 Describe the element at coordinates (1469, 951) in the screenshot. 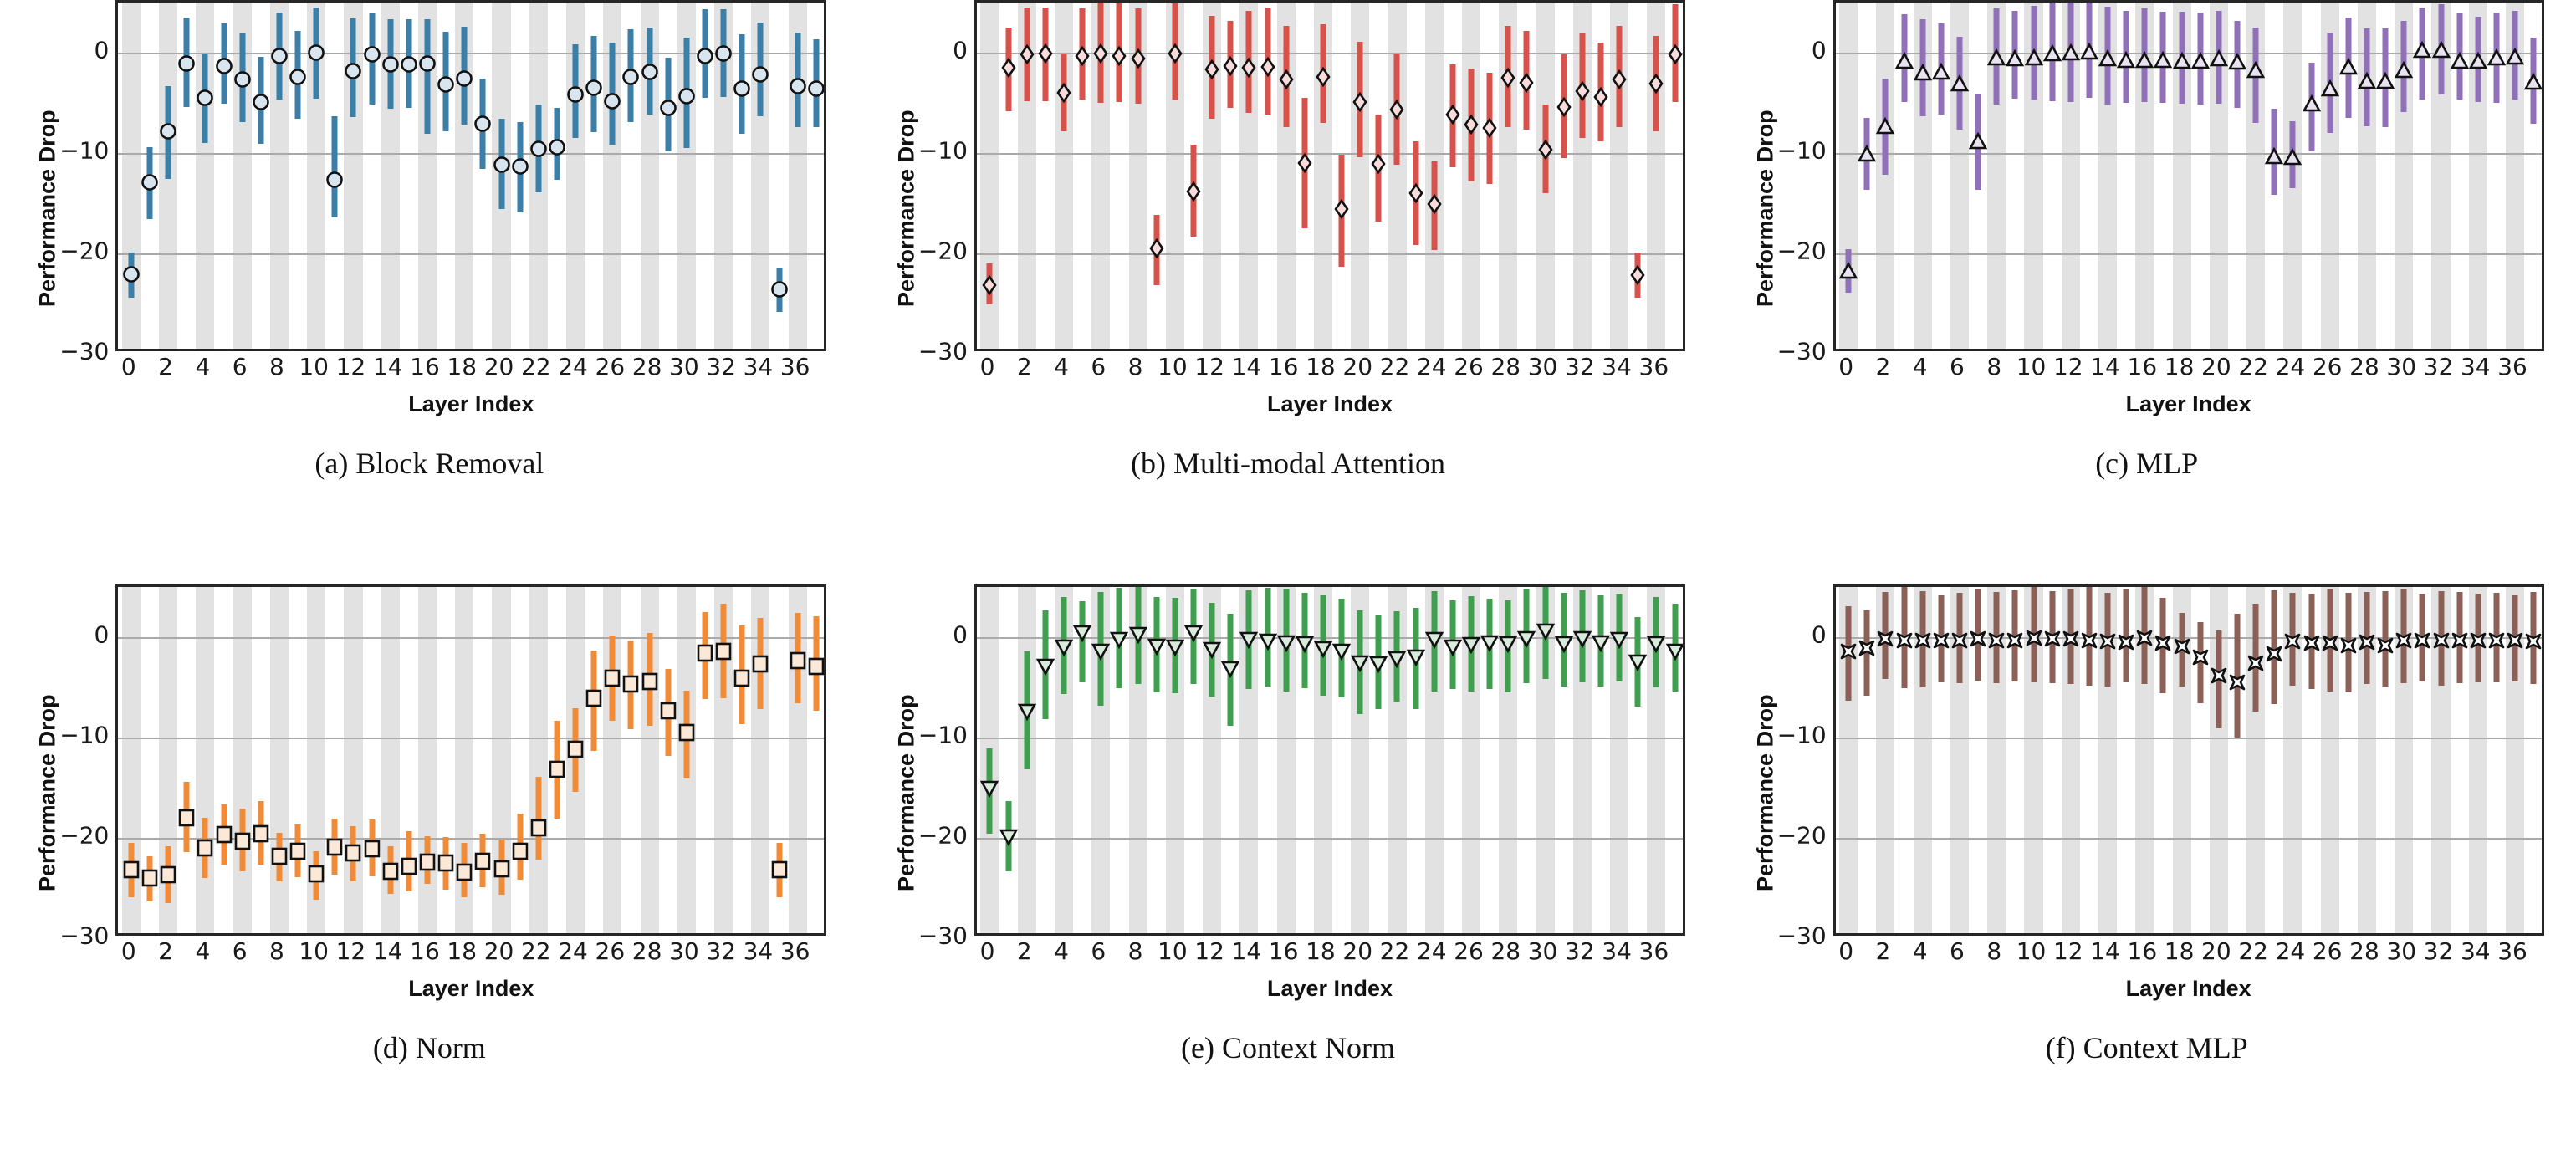

I see `x-tick-label: 26` at that location.